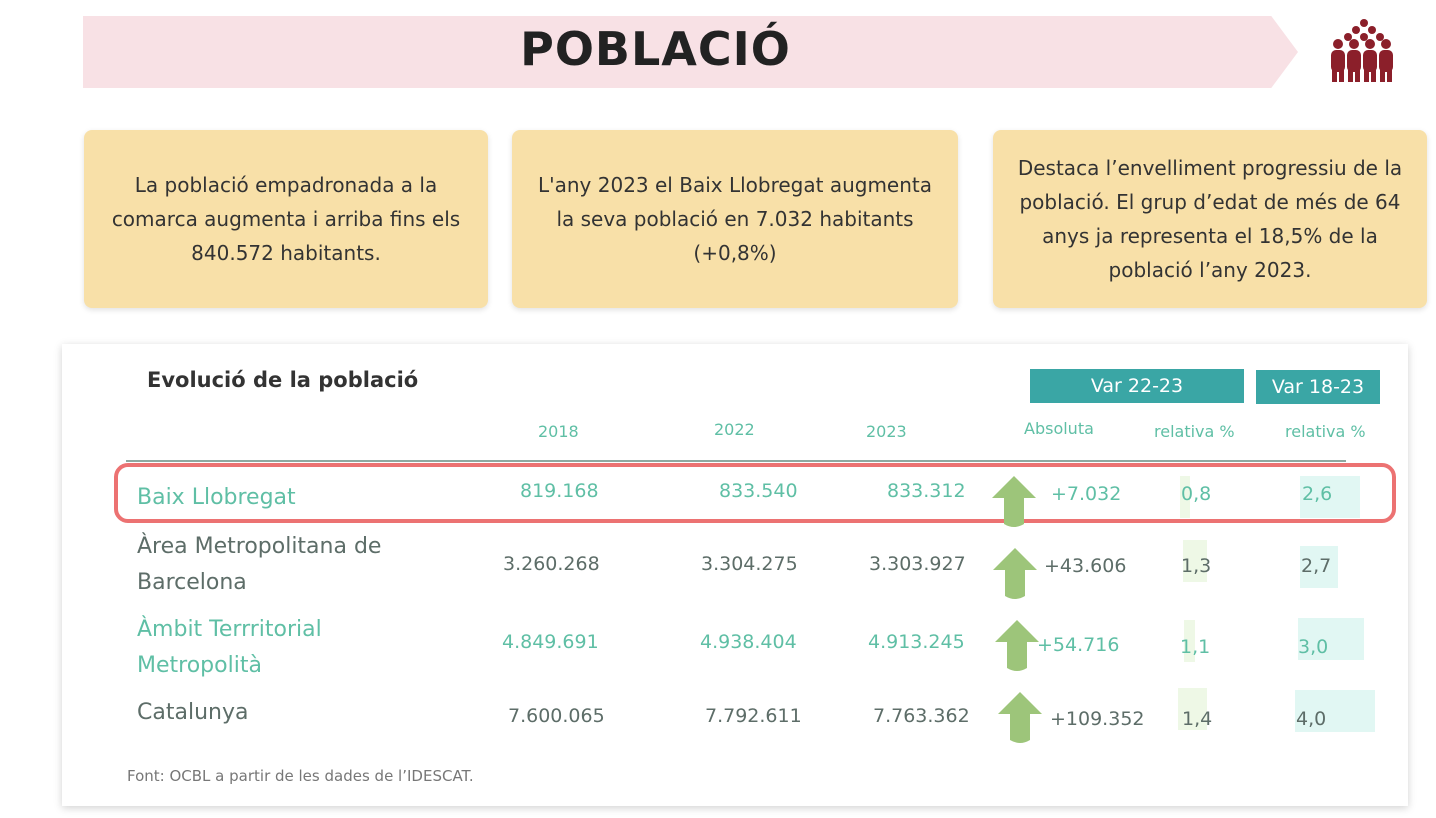 The height and width of the screenshot is (818, 1436). I want to click on col-2023: 2023, so click(886, 431).